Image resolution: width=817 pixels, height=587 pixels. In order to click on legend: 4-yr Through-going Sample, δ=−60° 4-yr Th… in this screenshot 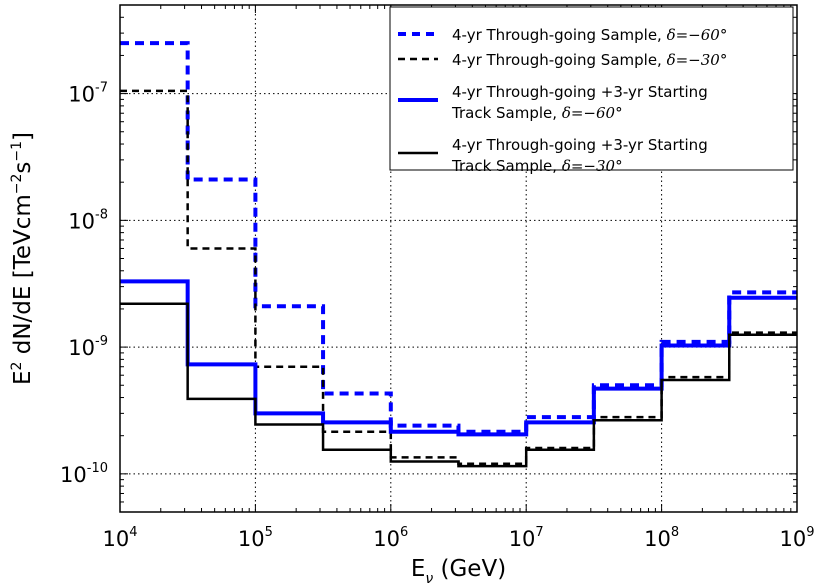, I will do `click(591, 90)`.